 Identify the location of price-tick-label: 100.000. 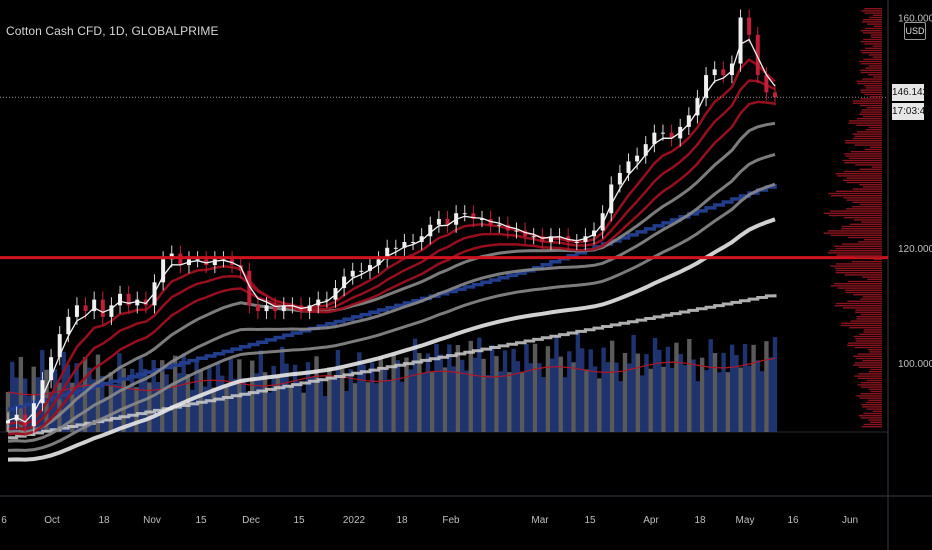
(915, 364).